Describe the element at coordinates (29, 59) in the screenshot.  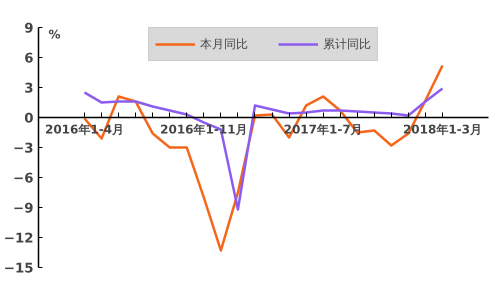
I see `y-tick-label: 6` at that location.